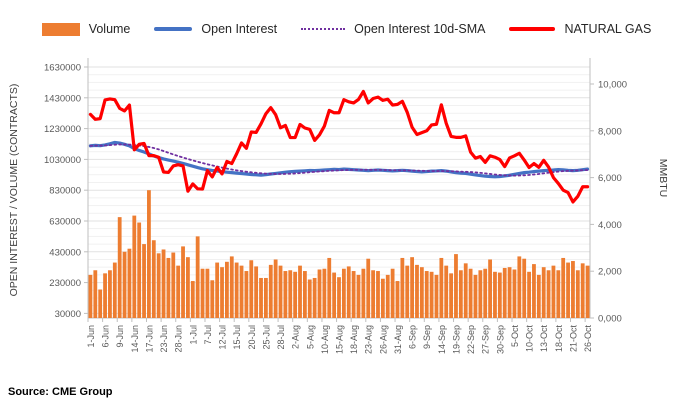  What do you see at coordinates (14, 190) in the screenshot?
I see `left-axis-title: OPEN INTEREST / VOLUME (CONTRACTS)` at bounding box center [14, 190].